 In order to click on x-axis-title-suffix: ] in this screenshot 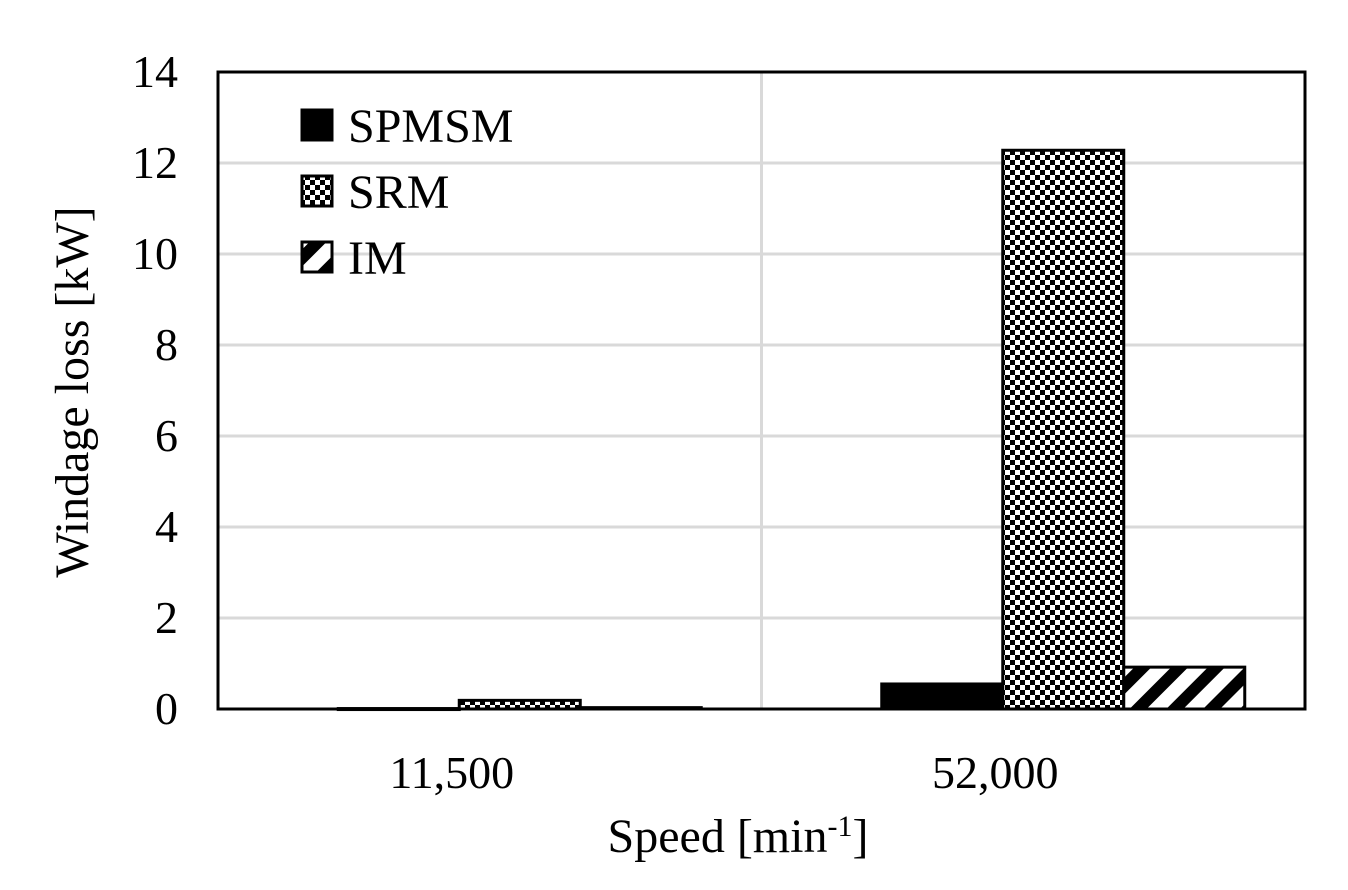, I will do `click(860, 836)`.